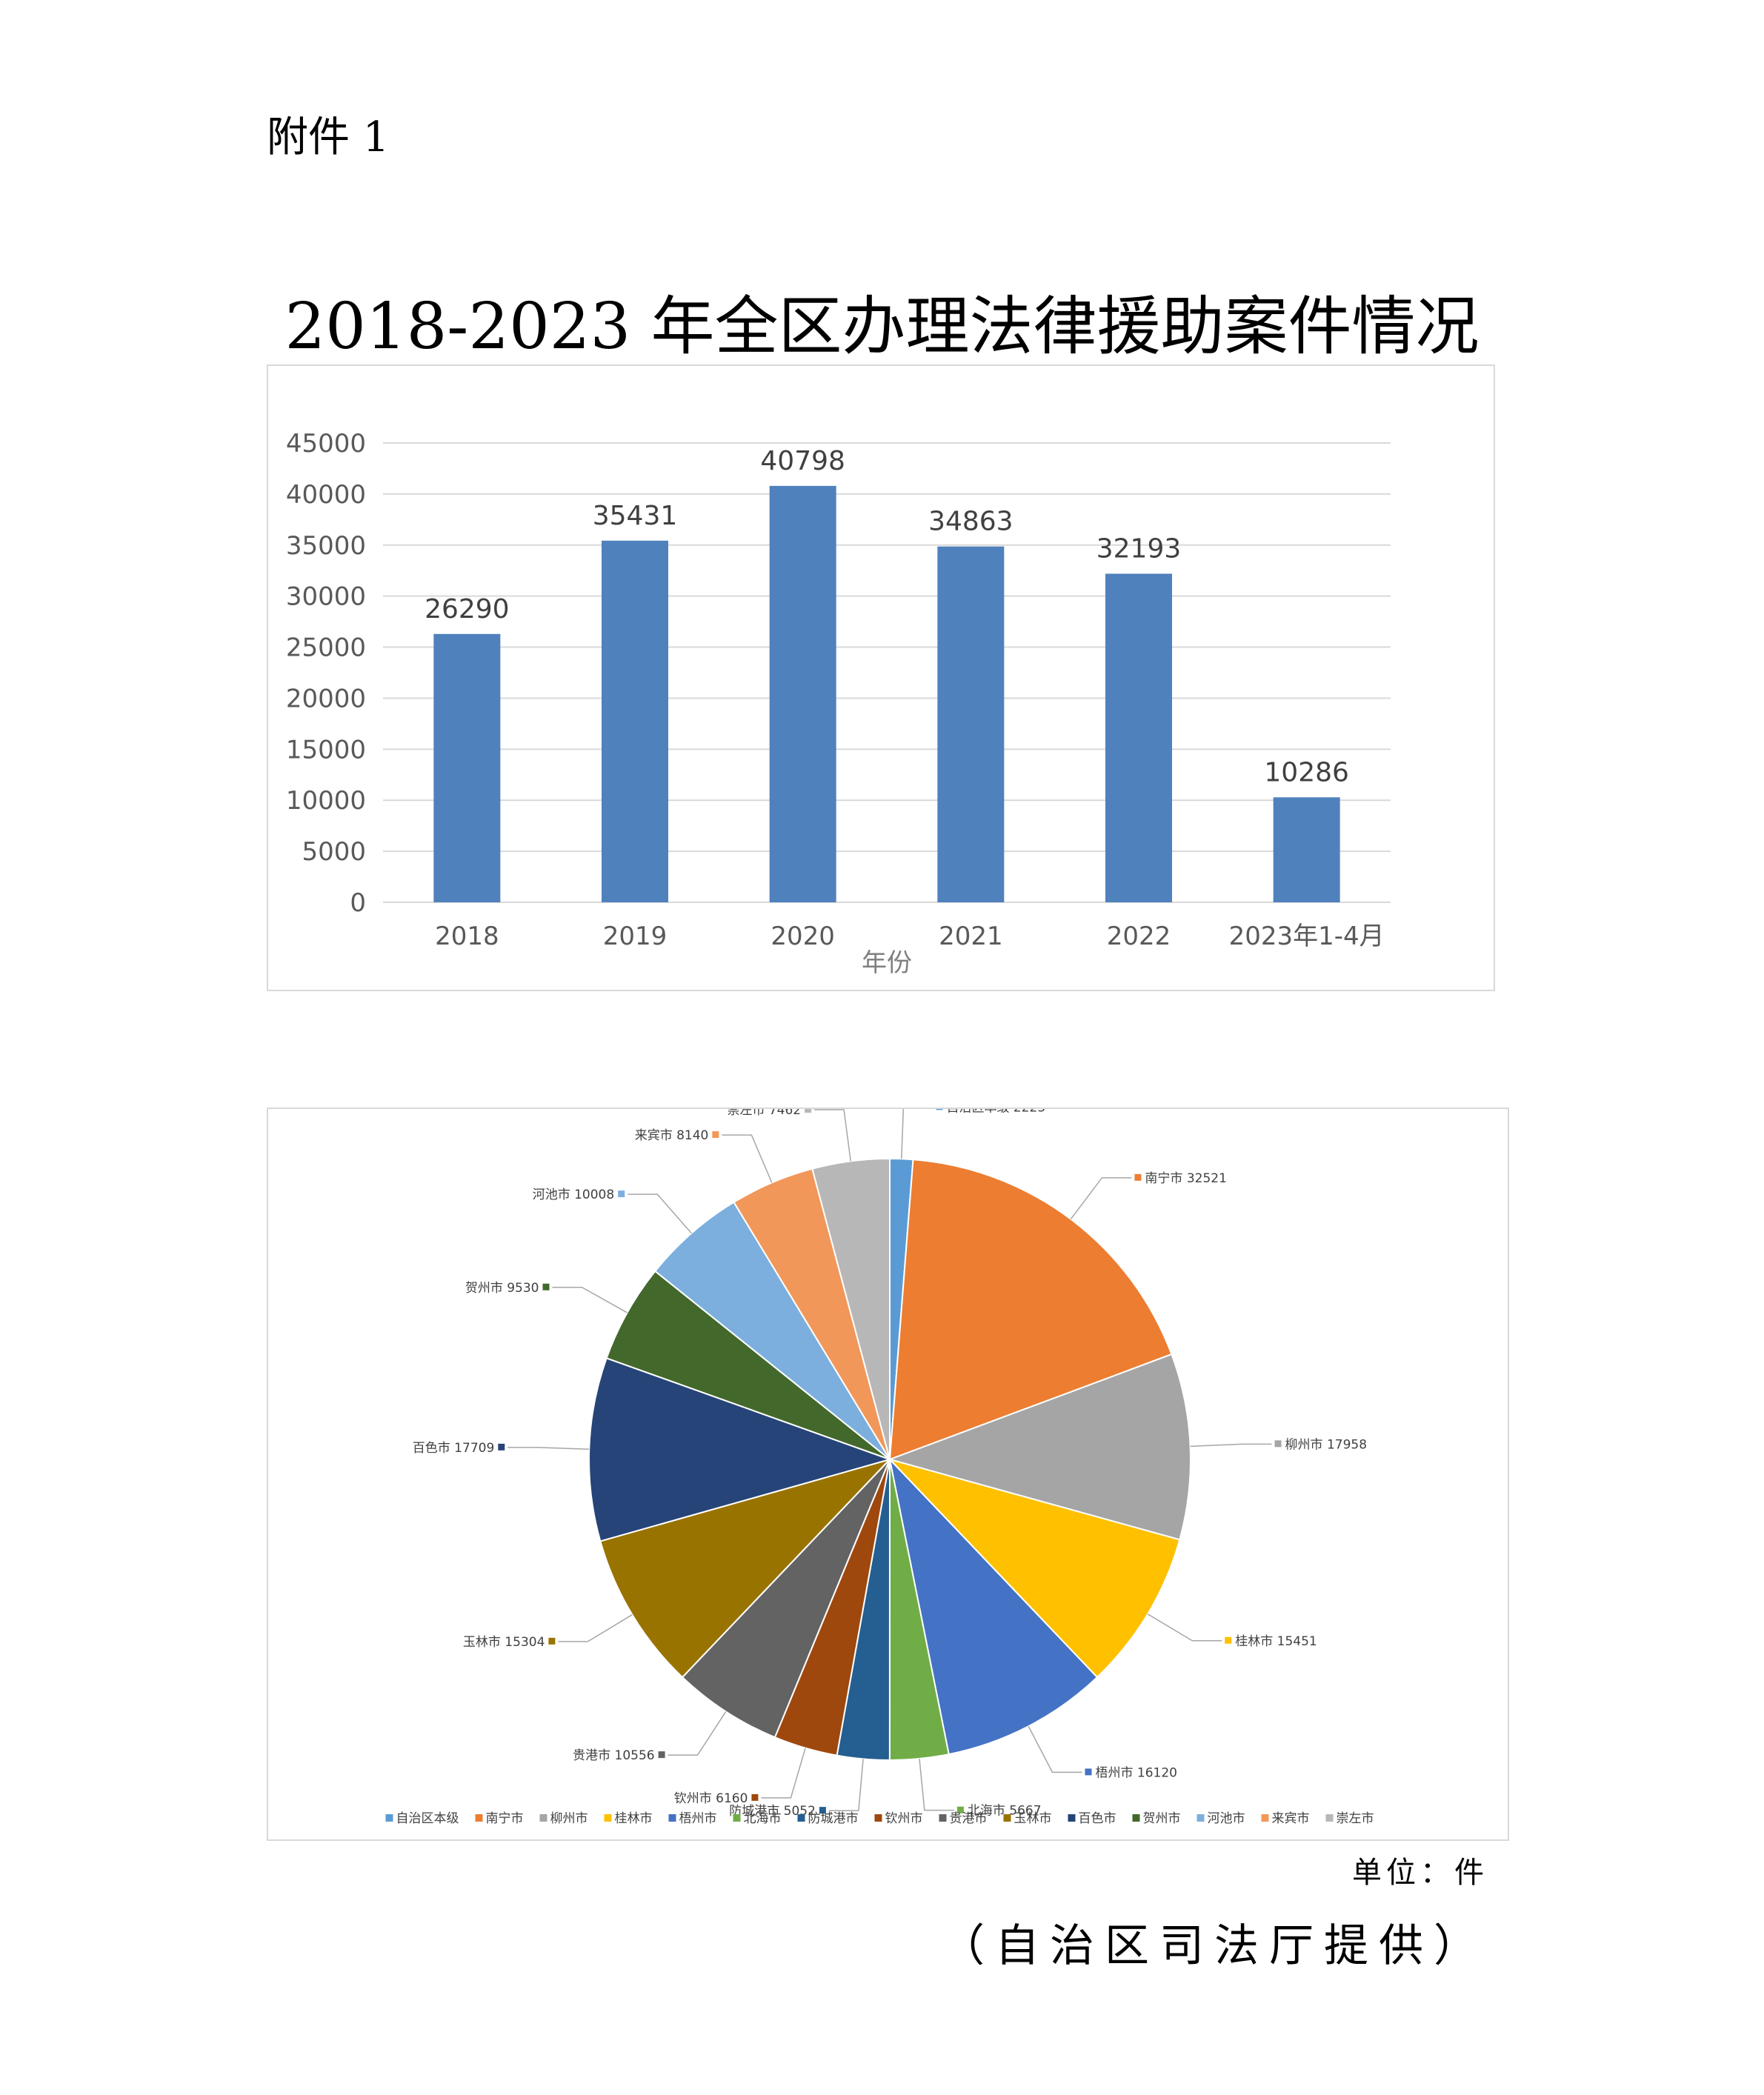 Image resolution: width=1764 pixels, height=2095 pixels. Describe the element at coordinates (358, 903) in the screenshot. I see `y-tick-label: 0` at that location.